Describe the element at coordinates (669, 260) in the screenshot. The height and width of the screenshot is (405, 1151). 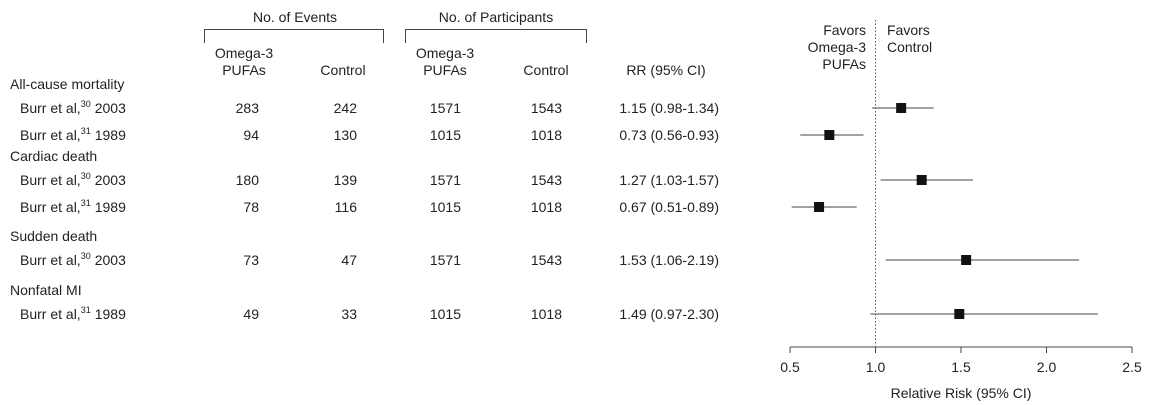
I see `rr-cell: 1.53 (1.06-2.19)` at that location.